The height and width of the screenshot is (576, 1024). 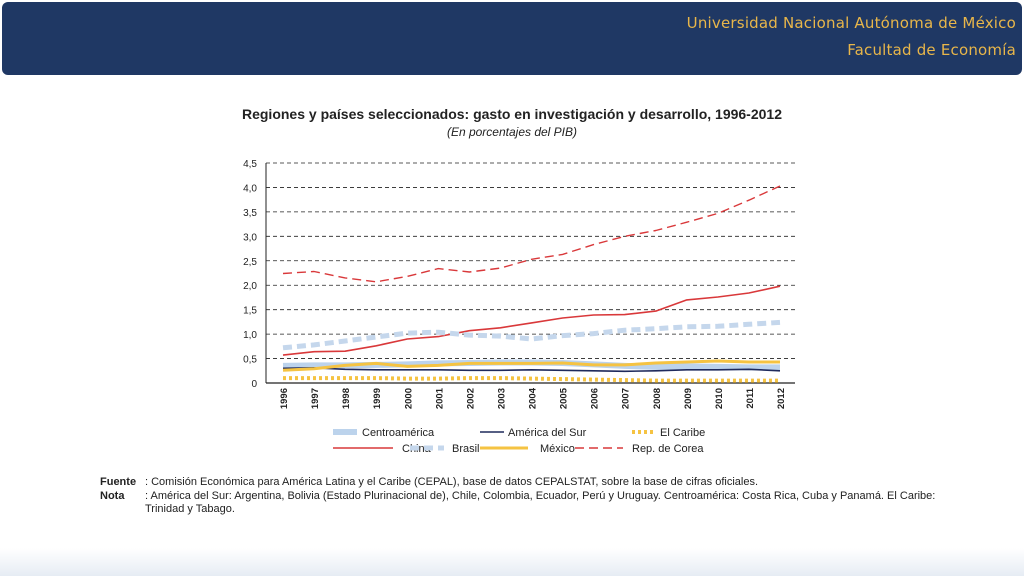 What do you see at coordinates (547, 433) in the screenshot?
I see `legend-label: América del Sur` at bounding box center [547, 433].